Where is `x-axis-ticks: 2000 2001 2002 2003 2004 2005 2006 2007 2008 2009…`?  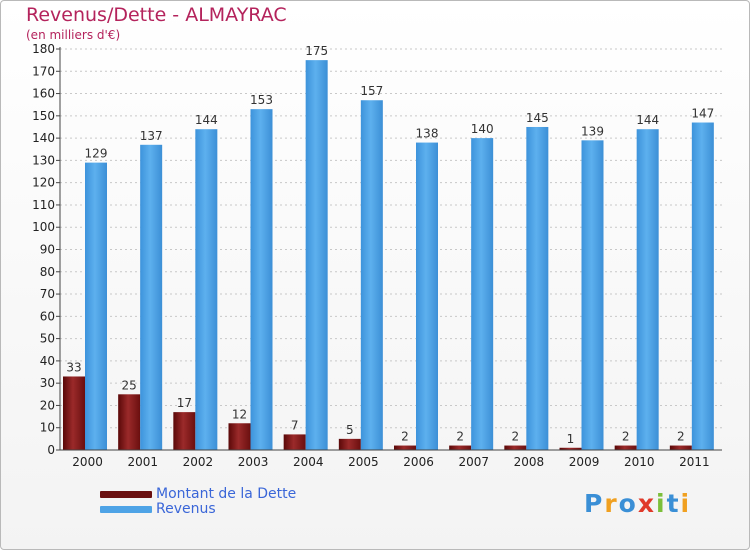 x-axis-ticks: 2000 2001 2002 2003 2004 2005 2006 2007 2008 2009… is located at coordinates (390, 462).